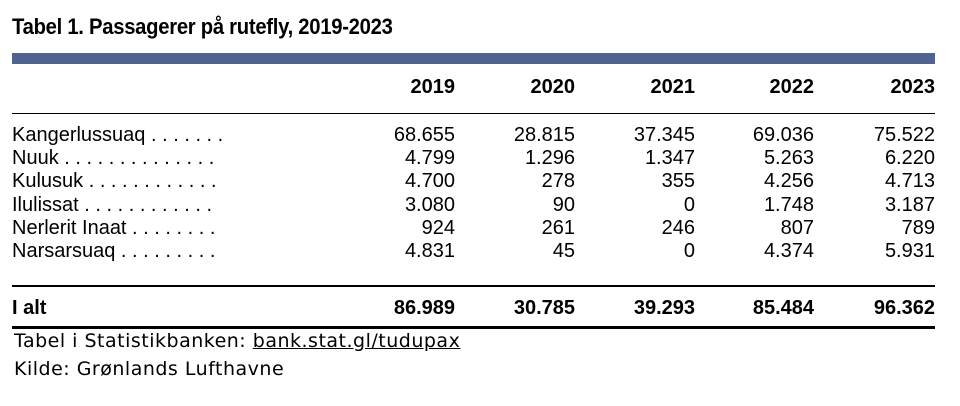 The image size is (960, 406). Describe the element at coordinates (909, 250) in the screenshot. I see `table-cell: 5.931` at that location.